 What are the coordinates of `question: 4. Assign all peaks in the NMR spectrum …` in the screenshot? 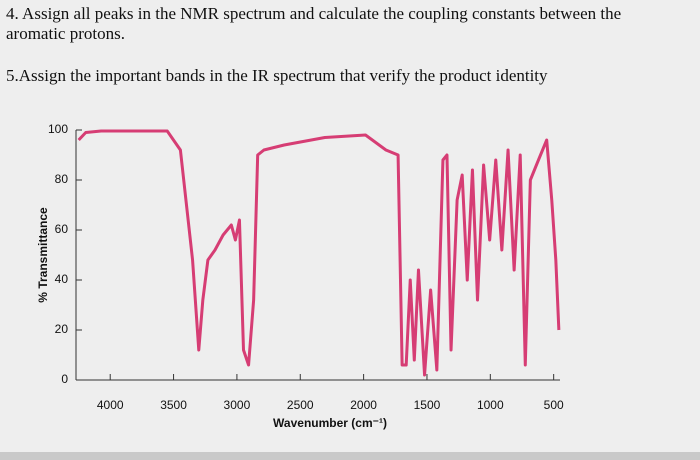 It's located at (314, 23).